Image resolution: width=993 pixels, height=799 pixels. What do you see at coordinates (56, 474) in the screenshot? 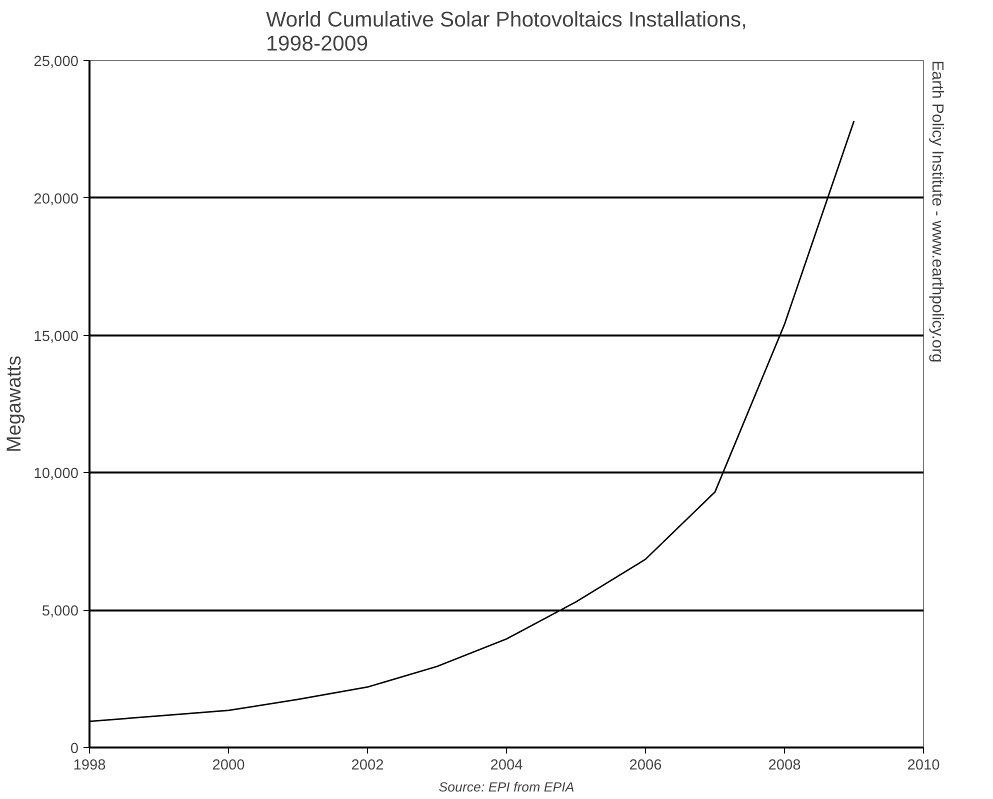
I see `y-tick-label: 10,000` at bounding box center [56, 474].